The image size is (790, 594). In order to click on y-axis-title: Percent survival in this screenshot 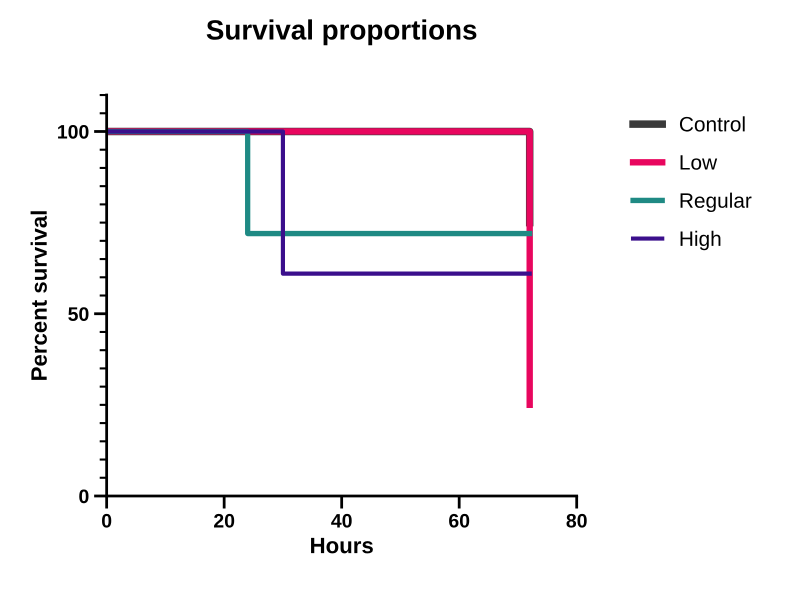, I will do `click(38, 295)`.